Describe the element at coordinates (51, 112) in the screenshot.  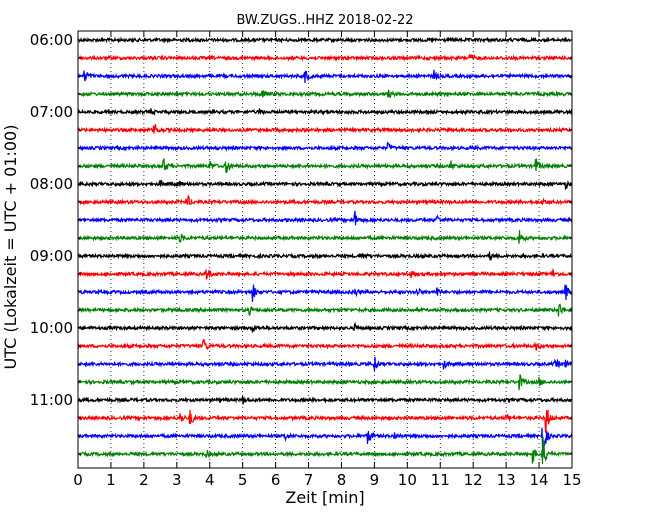
I see `y-tick-label: 07:00` at that location.